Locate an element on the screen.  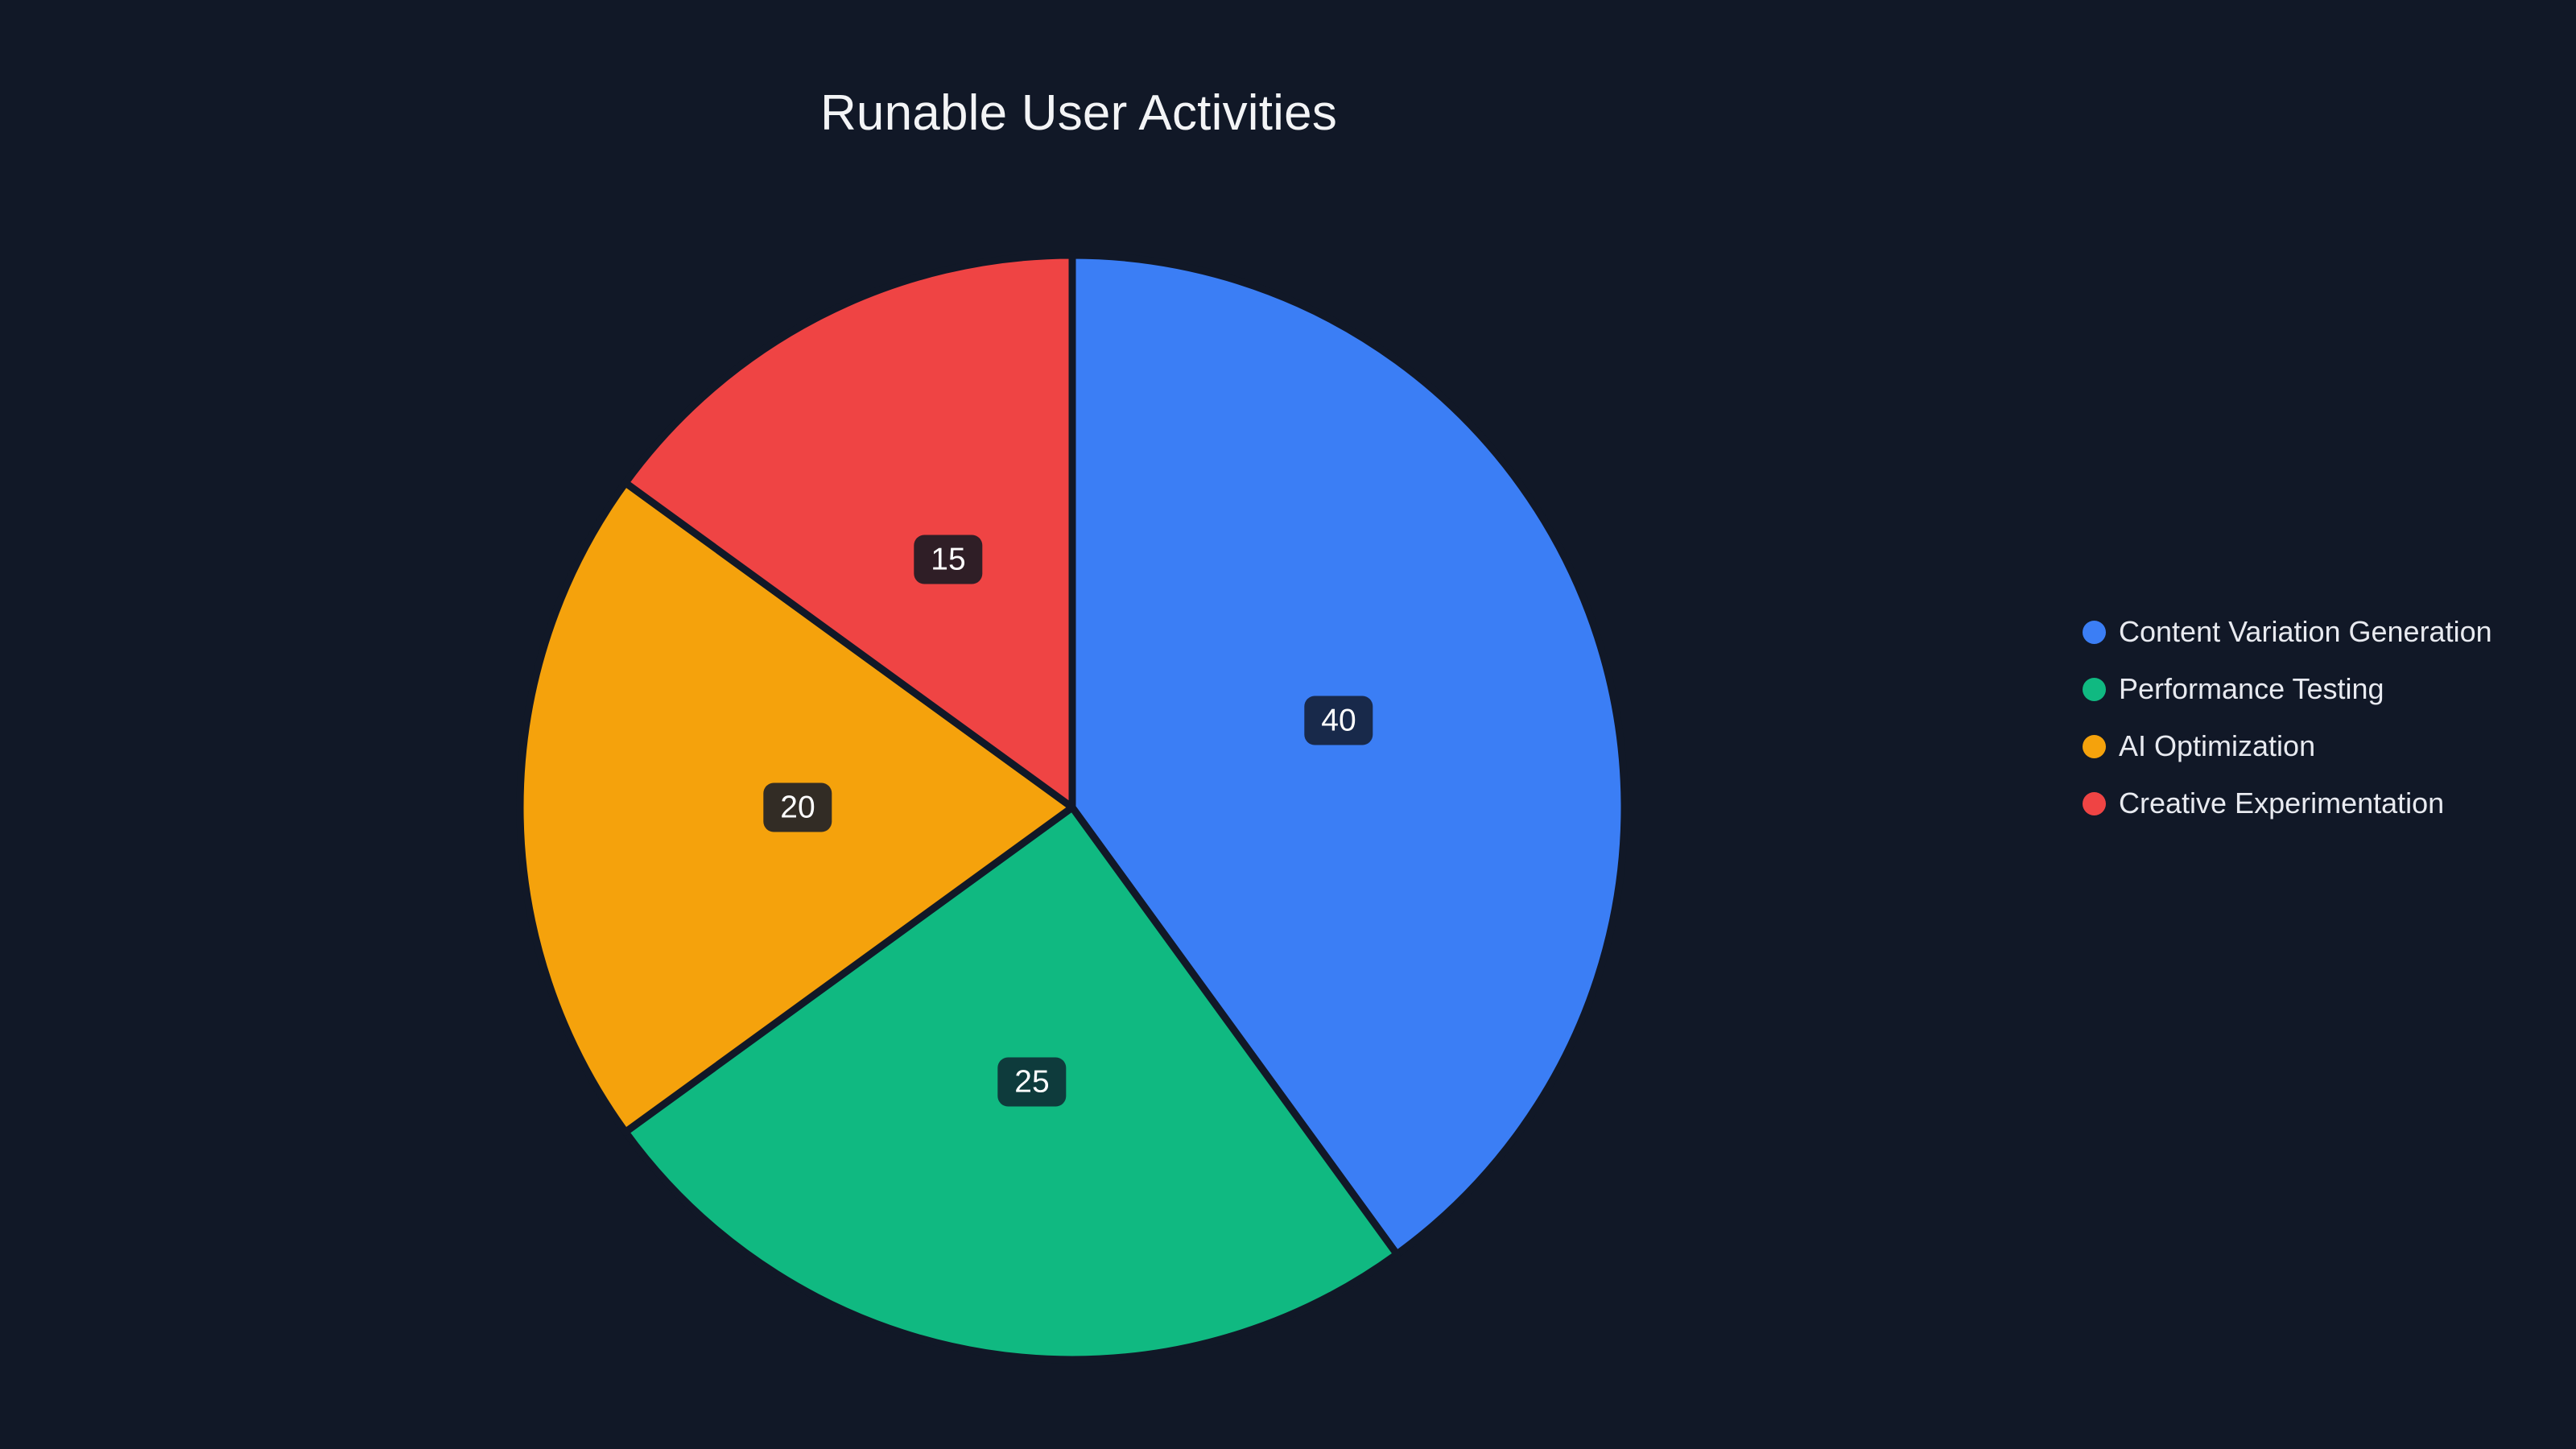
legend-item: Creative Experimentation is located at coordinates (2287, 803).